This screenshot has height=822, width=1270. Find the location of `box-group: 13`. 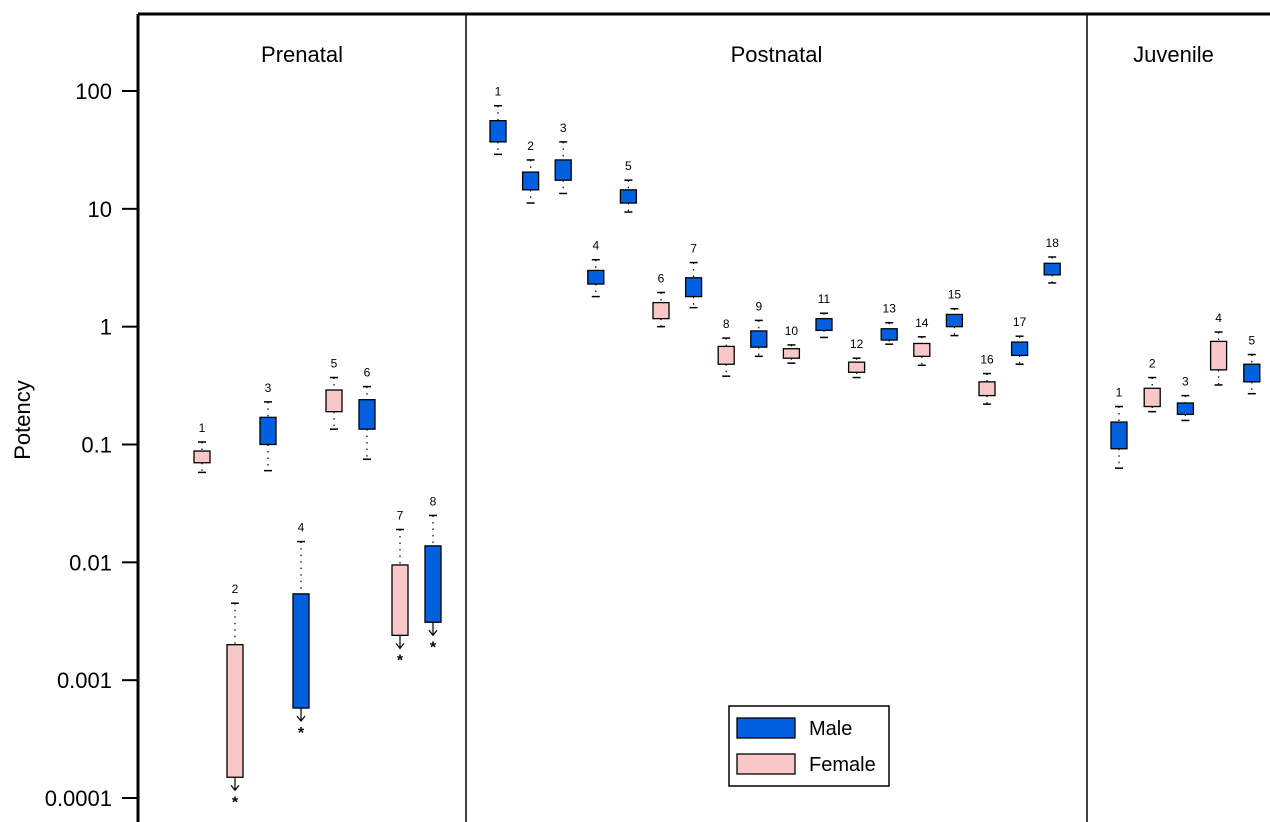

box-group: 13 is located at coordinates (889, 323).